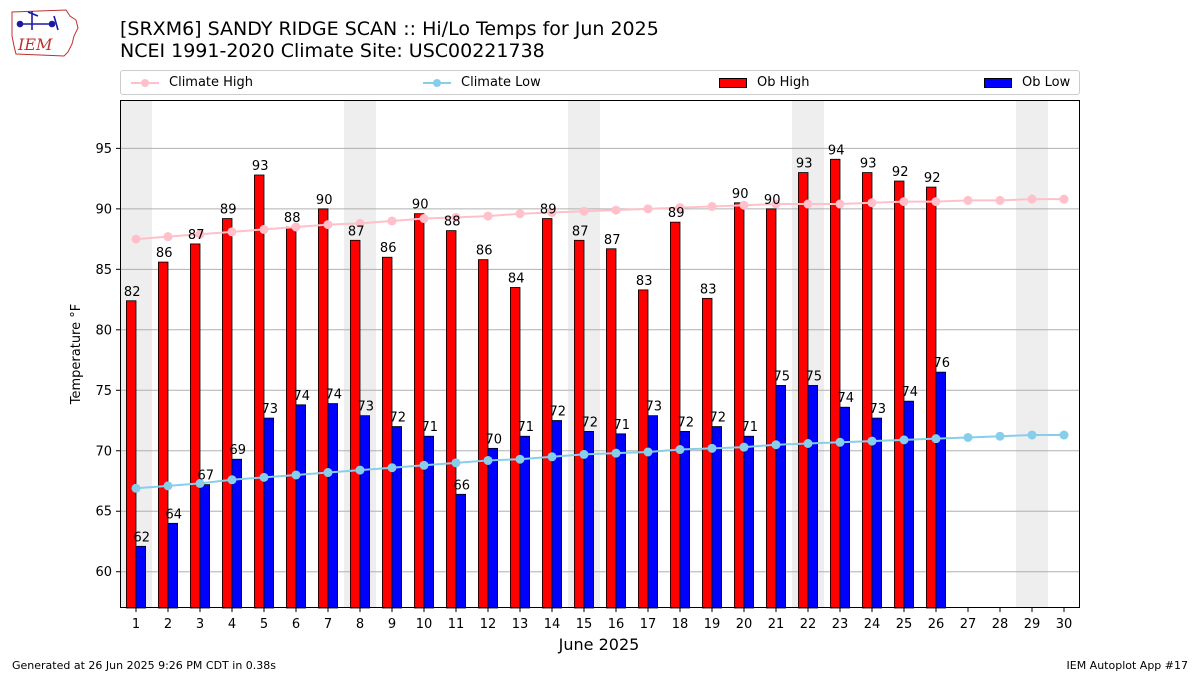 This screenshot has height=675, width=1200. What do you see at coordinates (328, 624) in the screenshot?
I see `x-tick-label: 7` at bounding box center [328, 624].